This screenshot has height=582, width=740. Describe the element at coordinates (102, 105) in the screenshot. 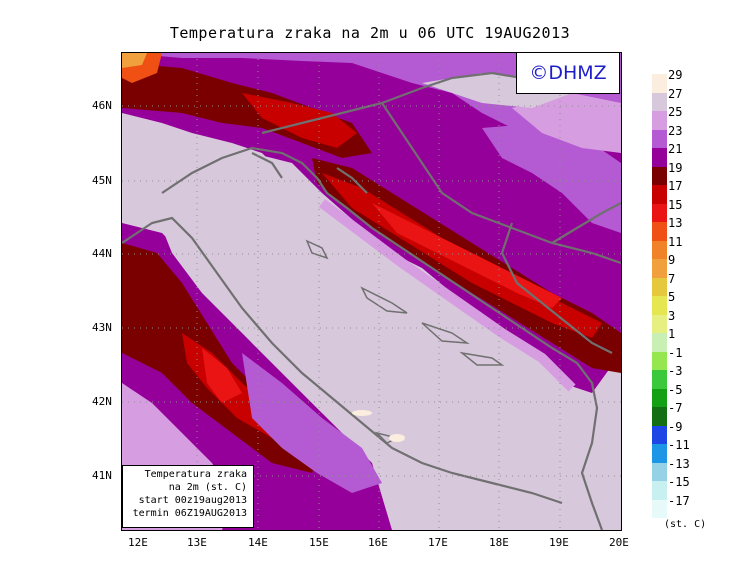

I see `lat-label-46n: 46N` at that location.